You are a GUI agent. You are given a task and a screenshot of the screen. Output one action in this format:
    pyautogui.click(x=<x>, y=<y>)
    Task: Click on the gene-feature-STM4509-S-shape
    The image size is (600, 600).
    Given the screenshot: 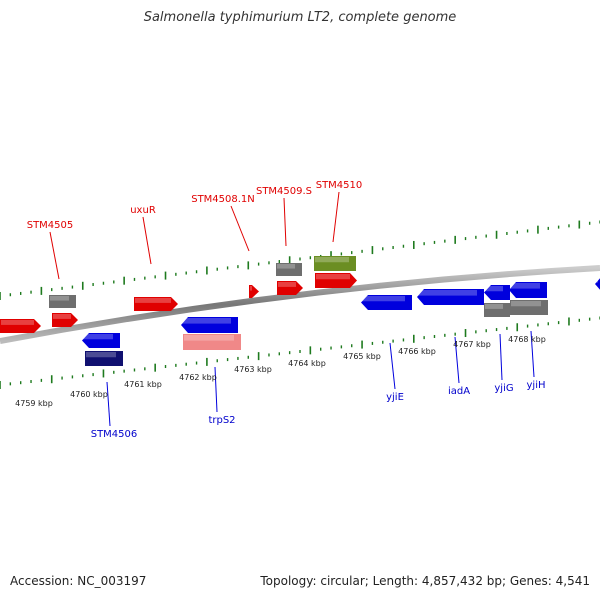 What is the action you would take?
    pyautogui.click(x=290, y=288)
    